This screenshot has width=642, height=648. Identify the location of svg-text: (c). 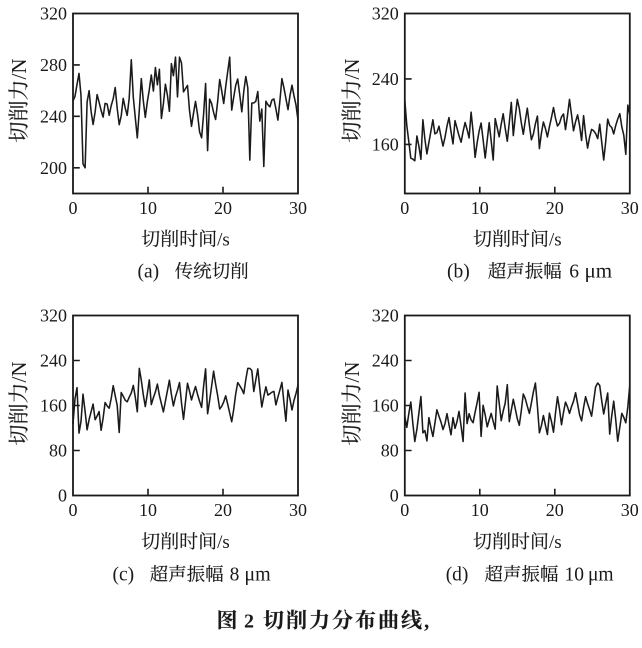
(124, 575).